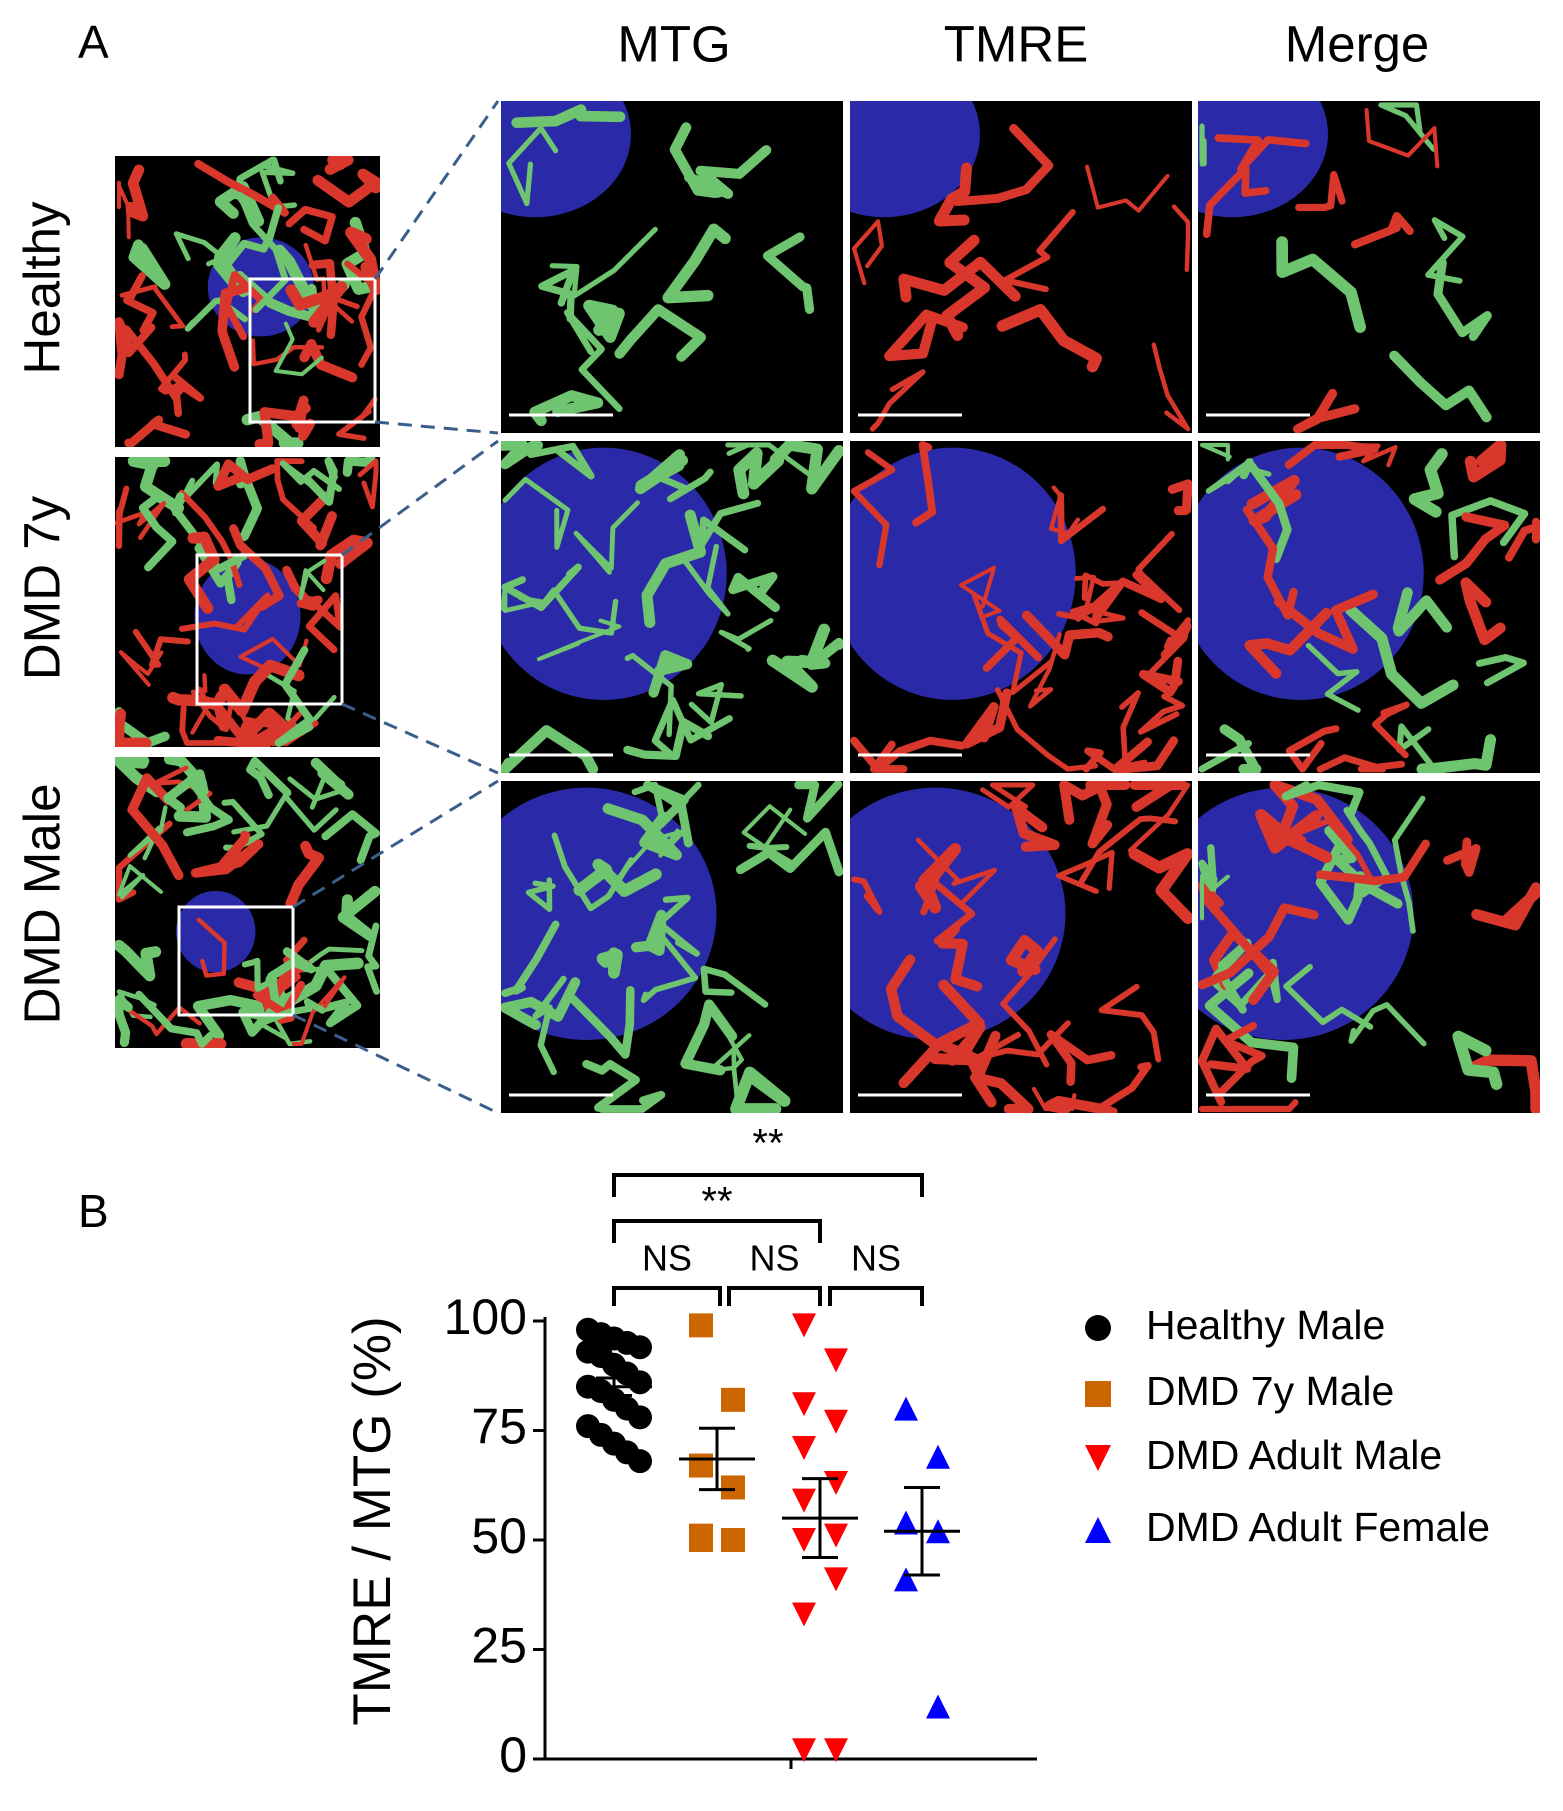 The width and height of the screenshot is (1563, 1811). I want to click on column-header: TMRE, so click(1016, 43).